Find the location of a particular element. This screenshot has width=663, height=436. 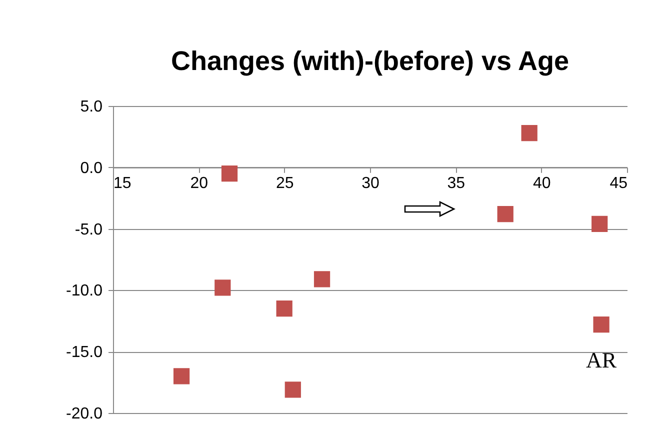

y-tick-label: -10.0 is located at coordinates (84, 291).